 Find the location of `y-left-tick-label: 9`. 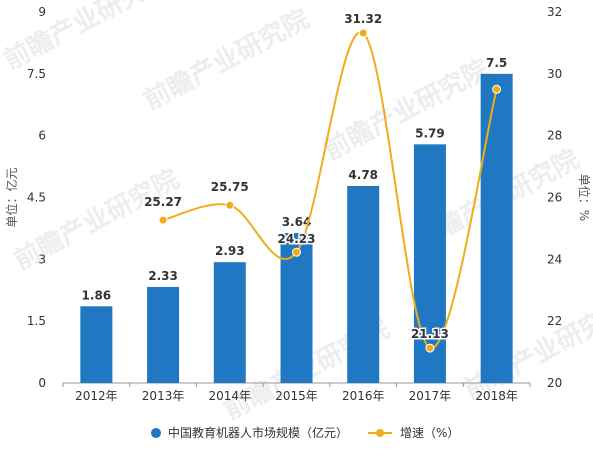

y-left-tick-label: 9 is located at coordinates (42, 12).